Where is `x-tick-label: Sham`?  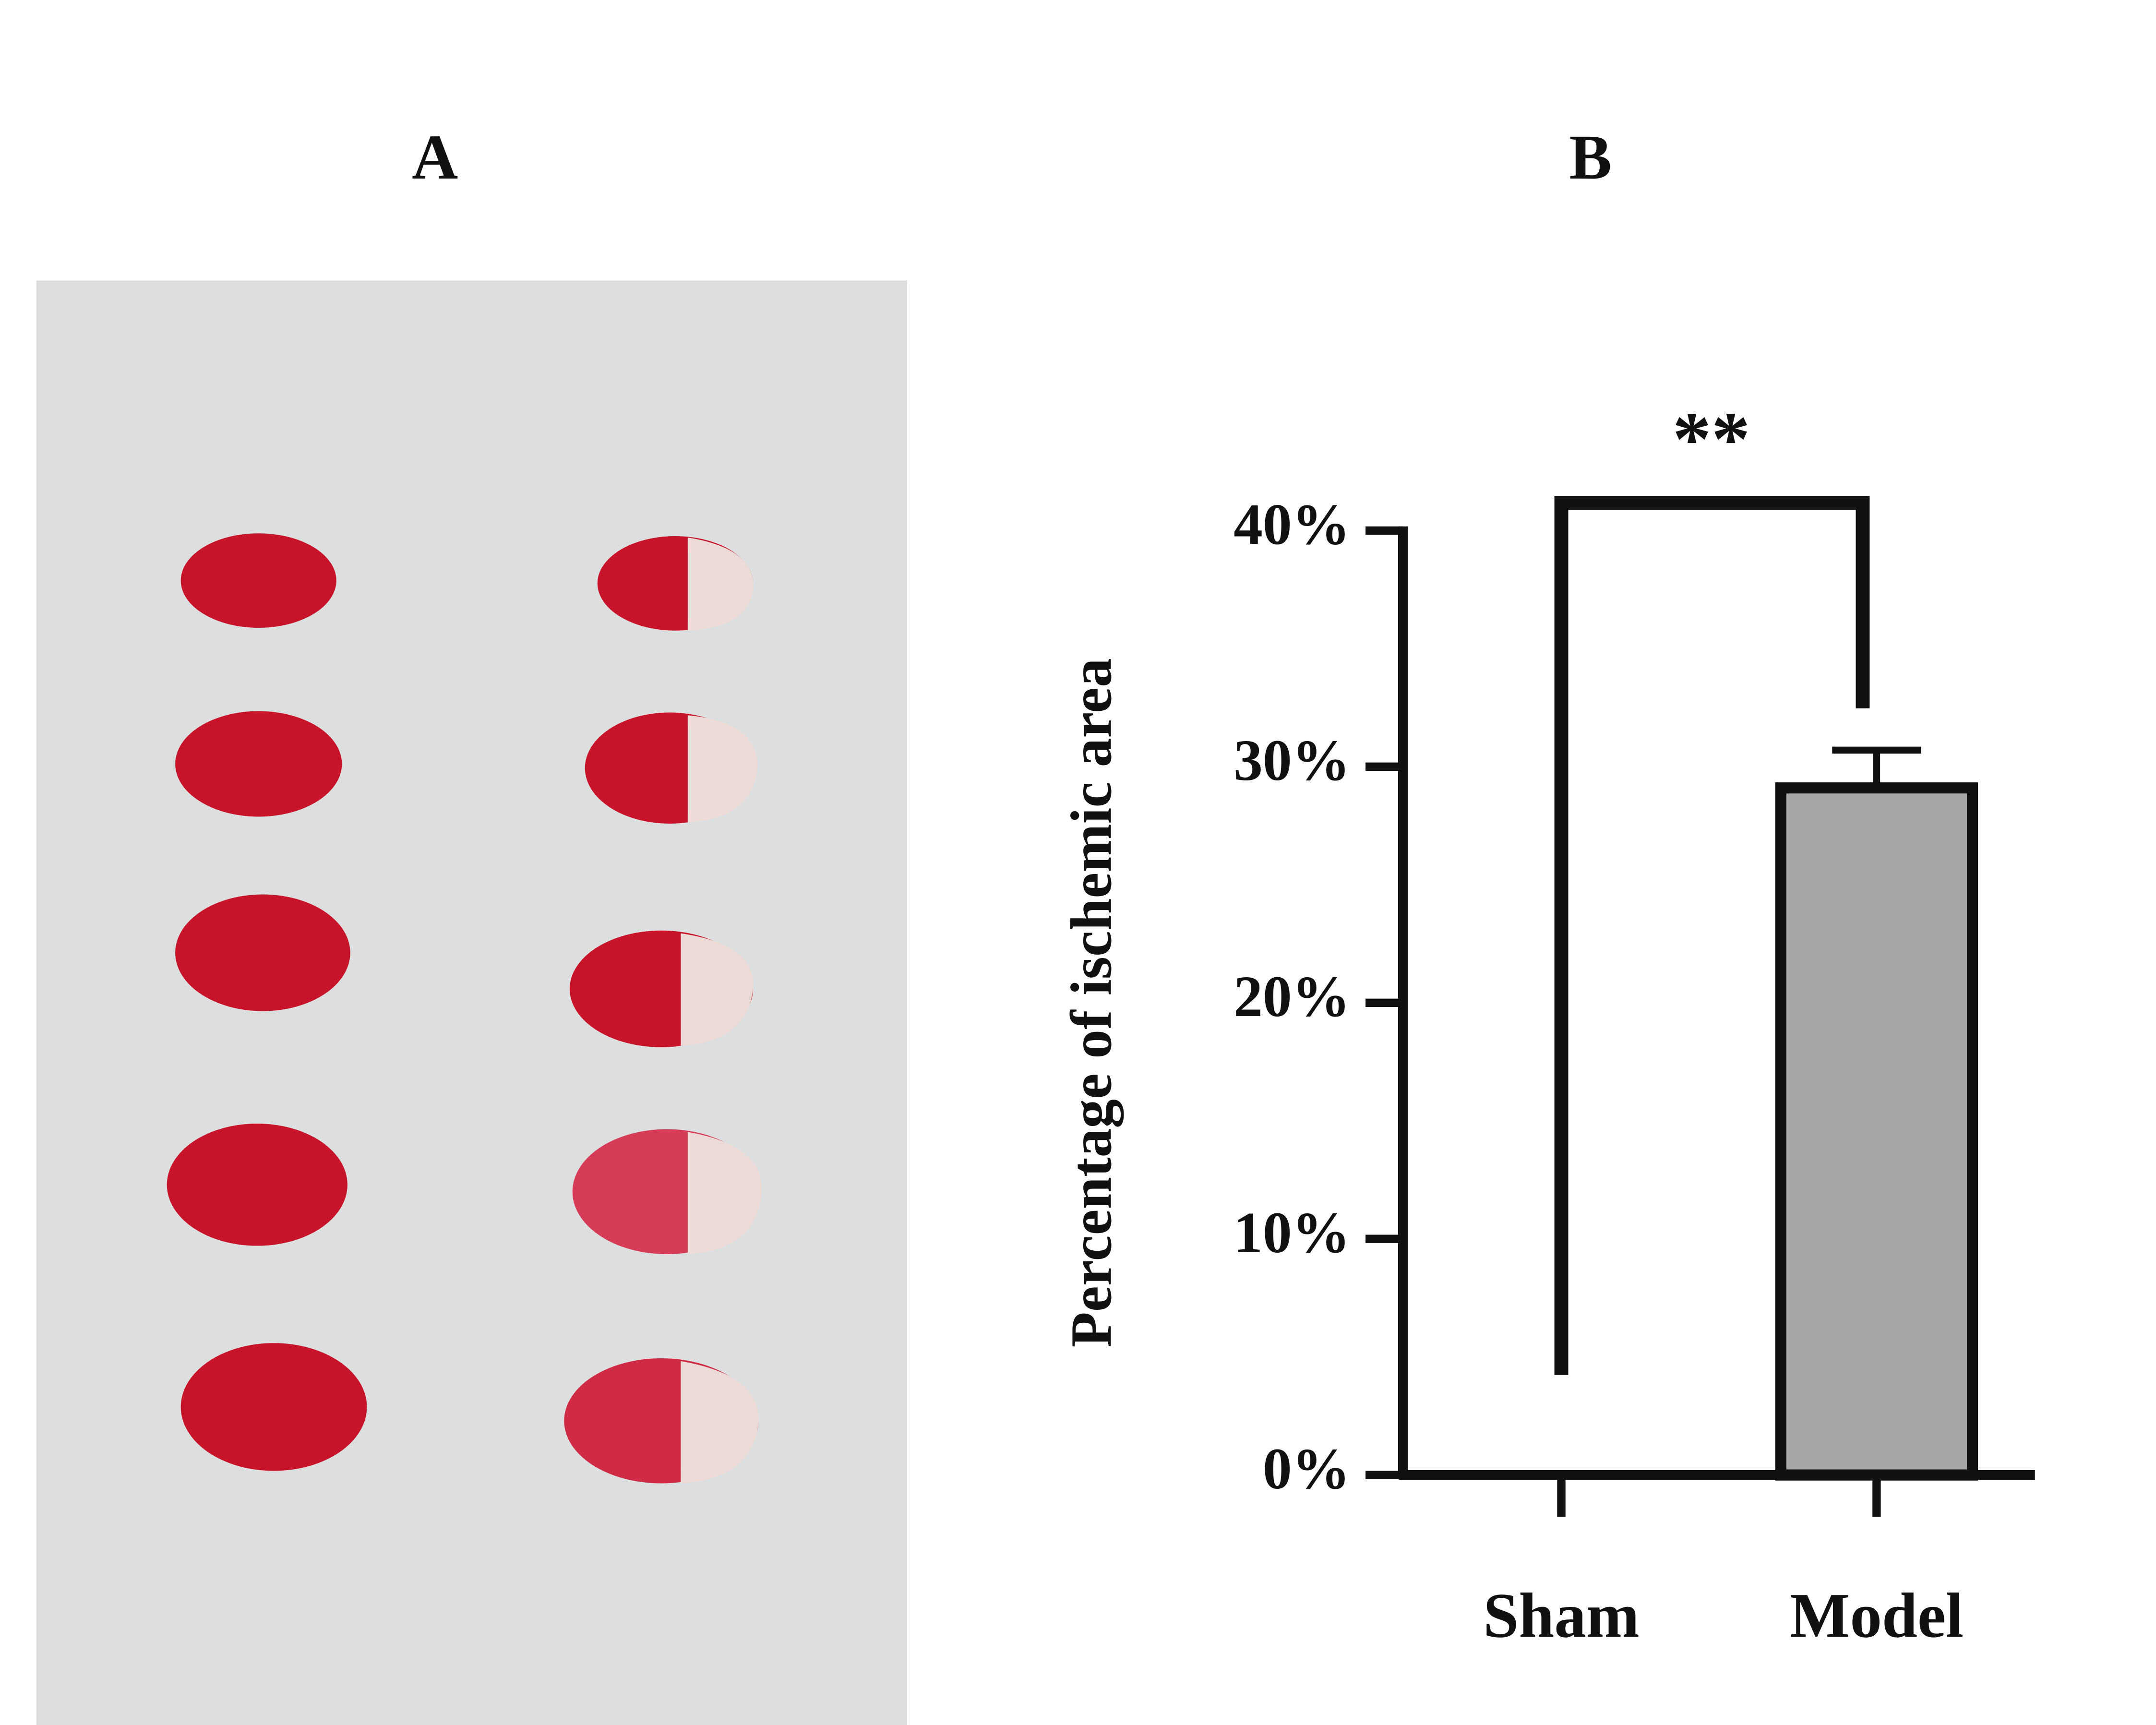
x-tick-label: Sham is located at coordinates (1561, 1615).